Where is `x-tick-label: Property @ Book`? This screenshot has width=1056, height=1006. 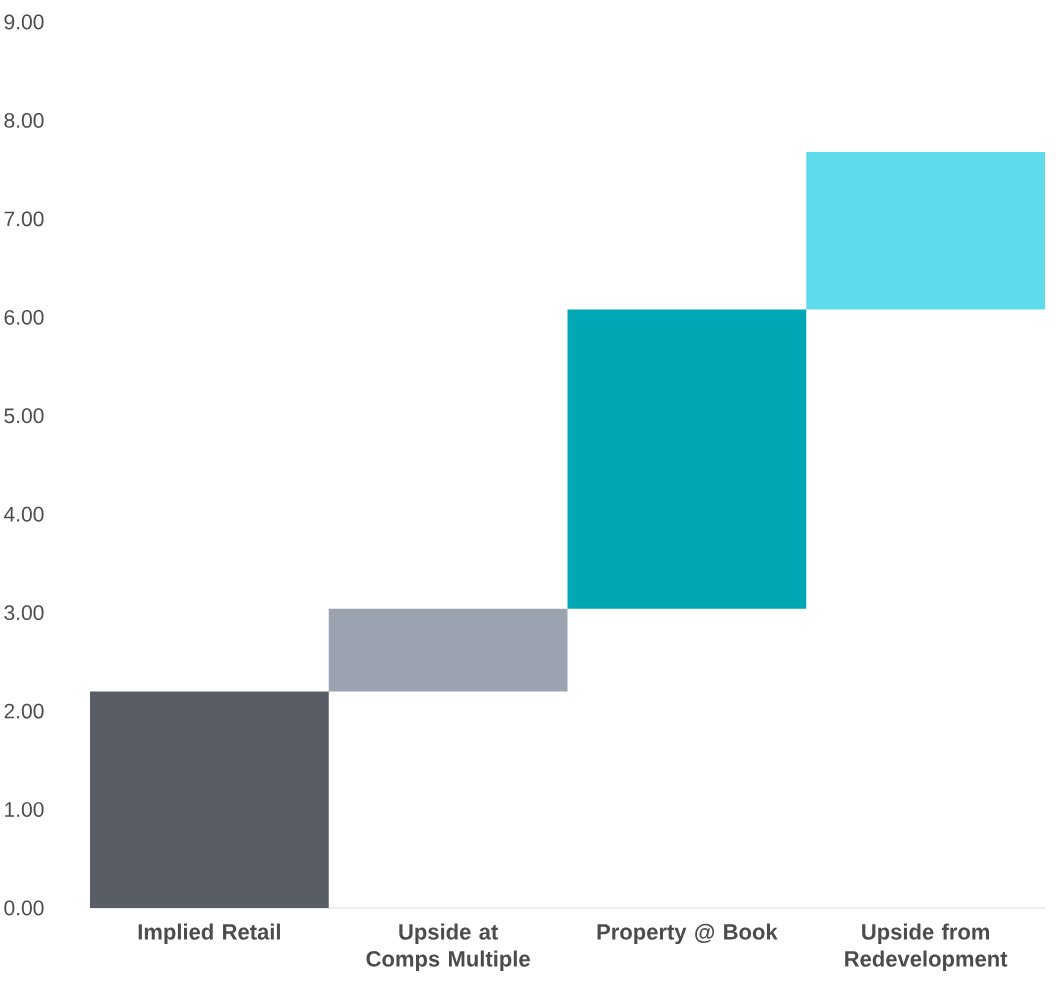 x-tick-label: Property @ Book is located at coordinates (687, 934).